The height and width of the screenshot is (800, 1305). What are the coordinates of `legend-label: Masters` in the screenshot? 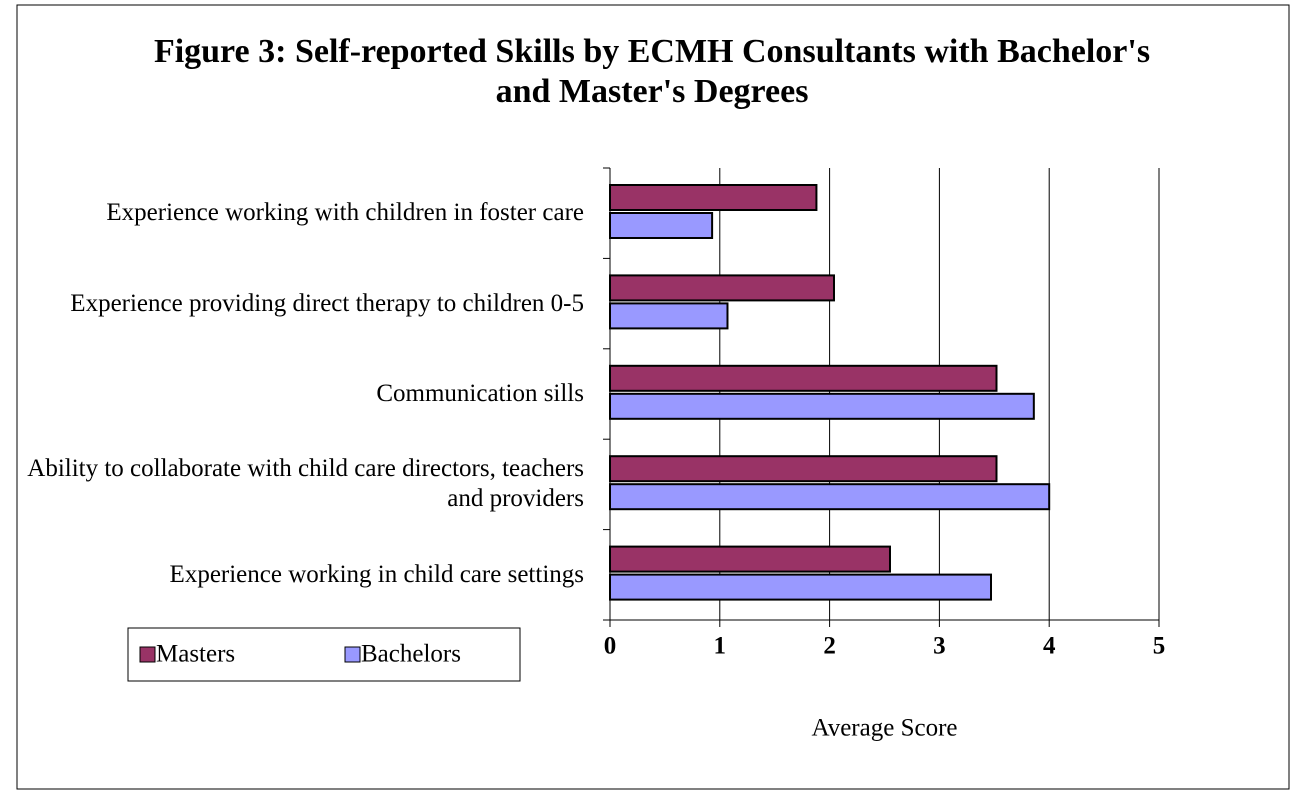 It's located at (195, 654).